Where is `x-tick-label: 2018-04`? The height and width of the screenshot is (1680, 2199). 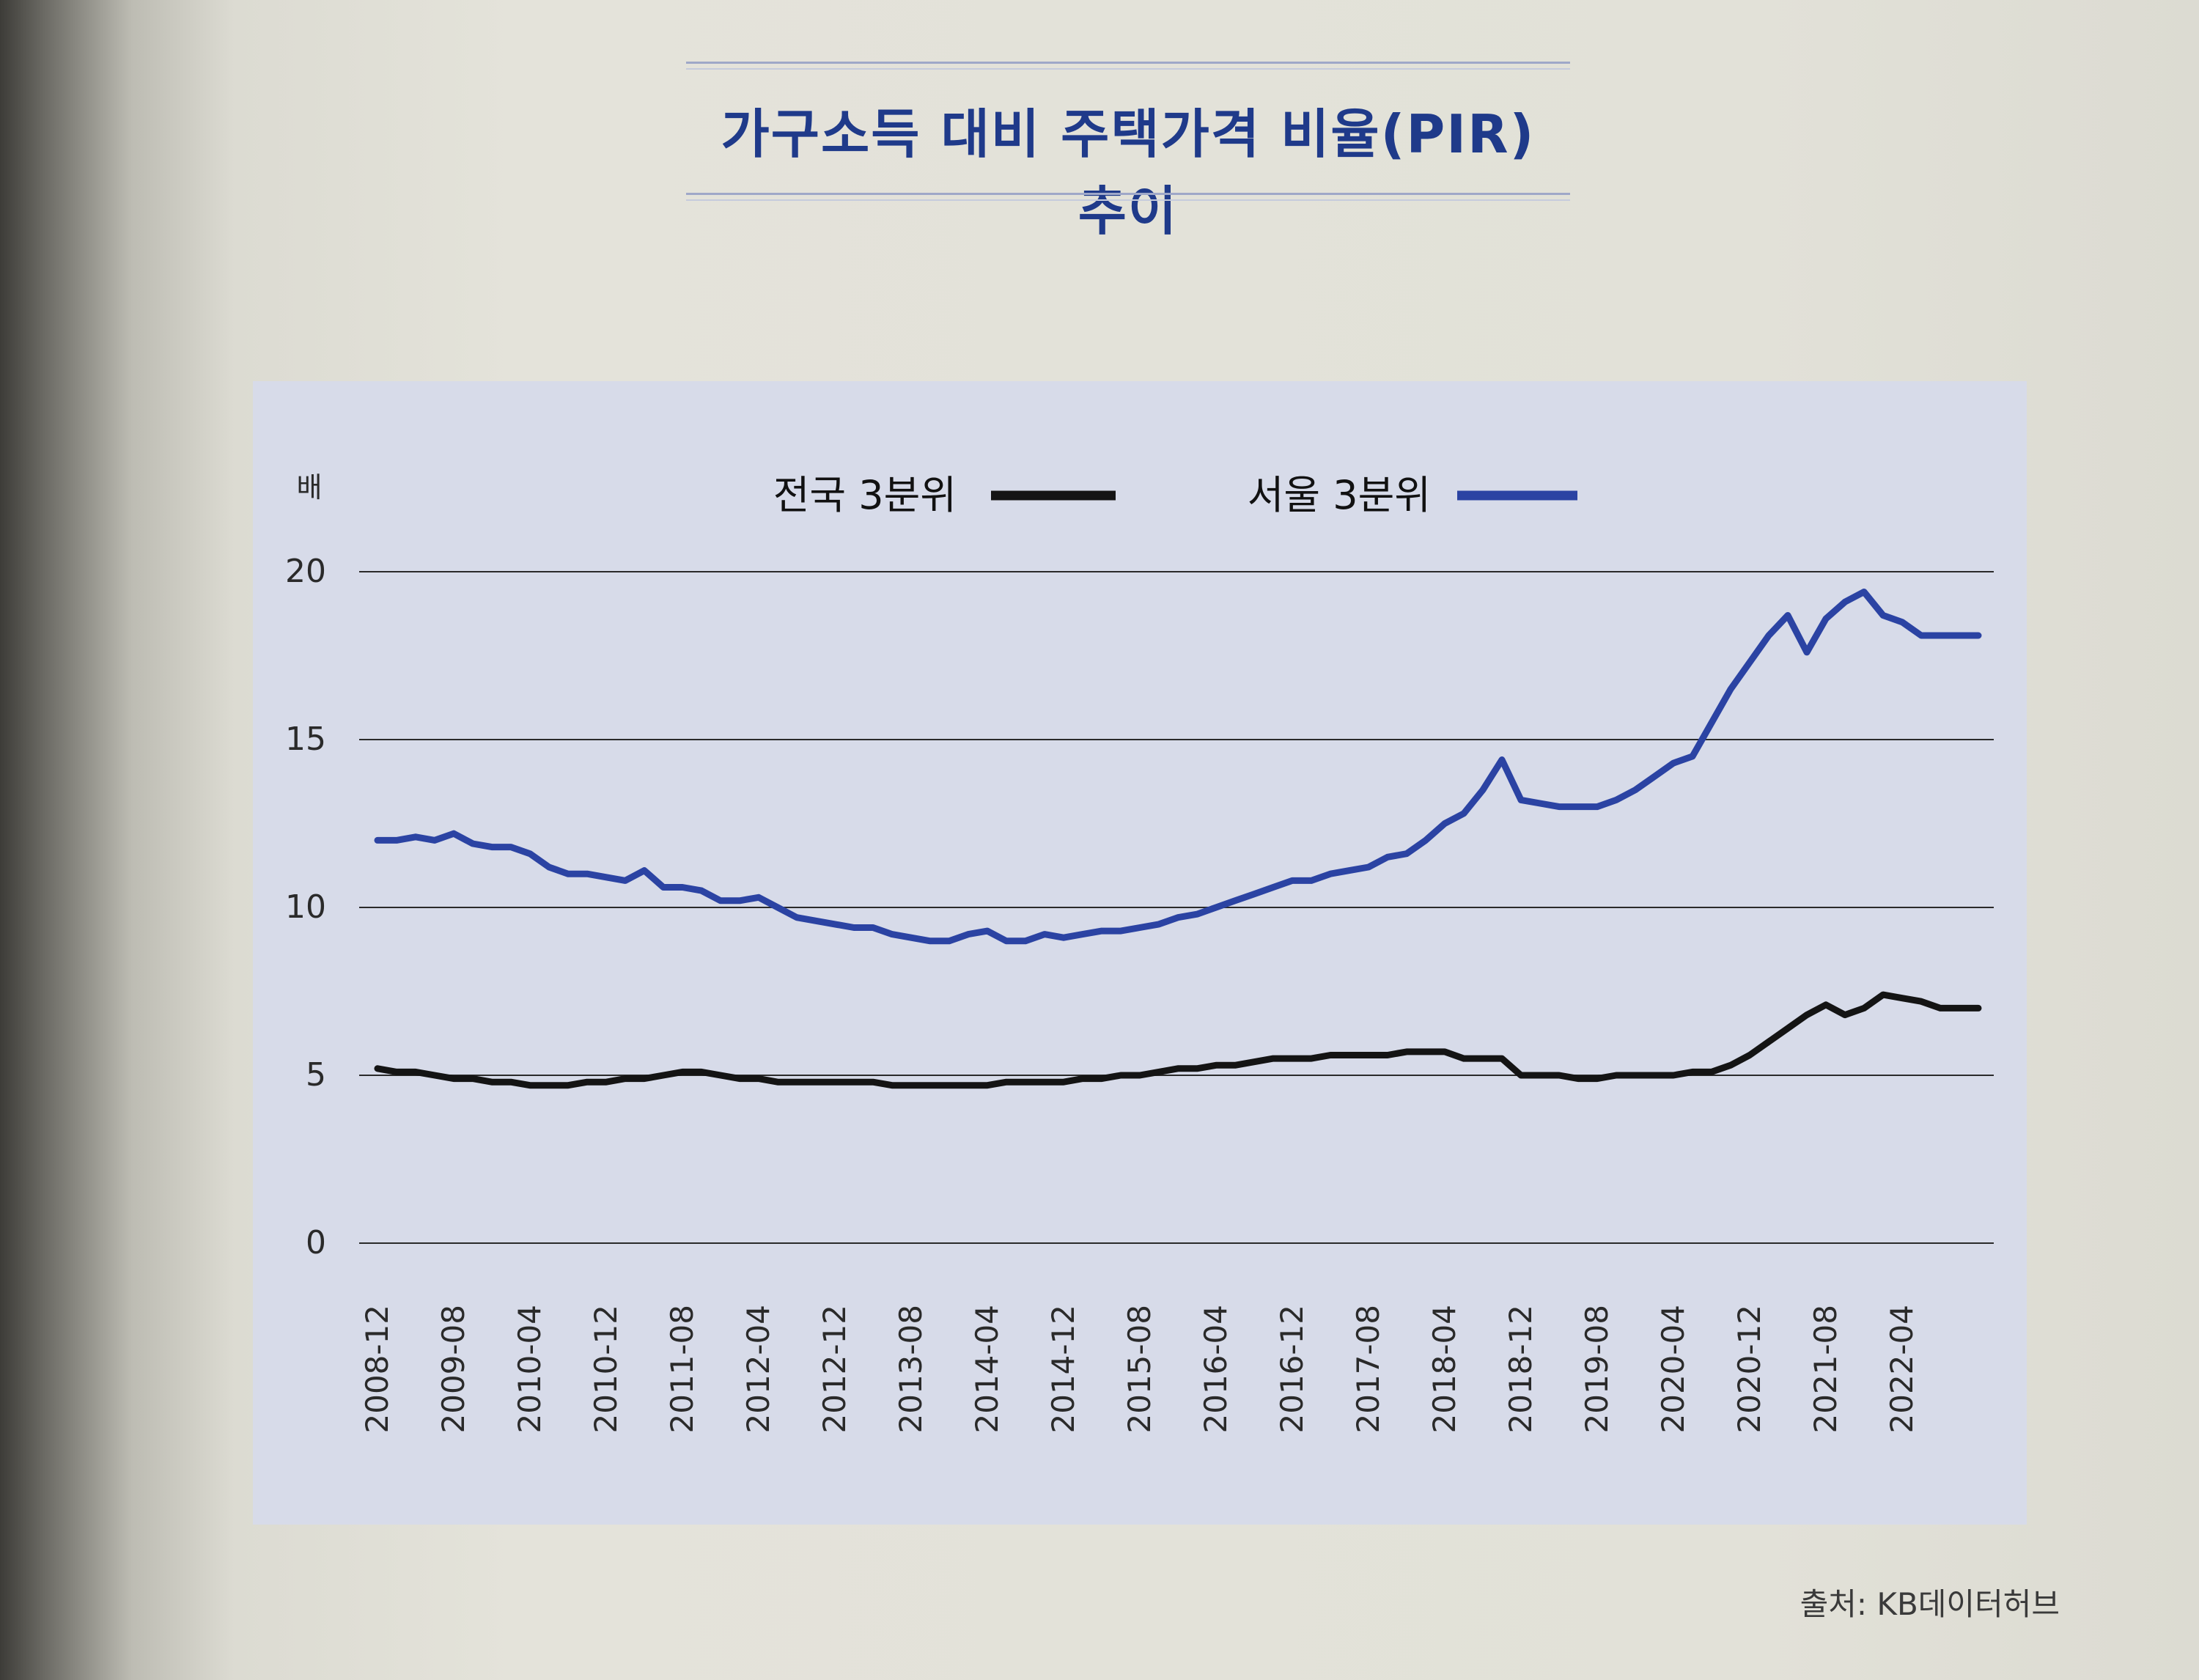 x-tick-label: 2018-04 is located at coordinates (1444, 1369).